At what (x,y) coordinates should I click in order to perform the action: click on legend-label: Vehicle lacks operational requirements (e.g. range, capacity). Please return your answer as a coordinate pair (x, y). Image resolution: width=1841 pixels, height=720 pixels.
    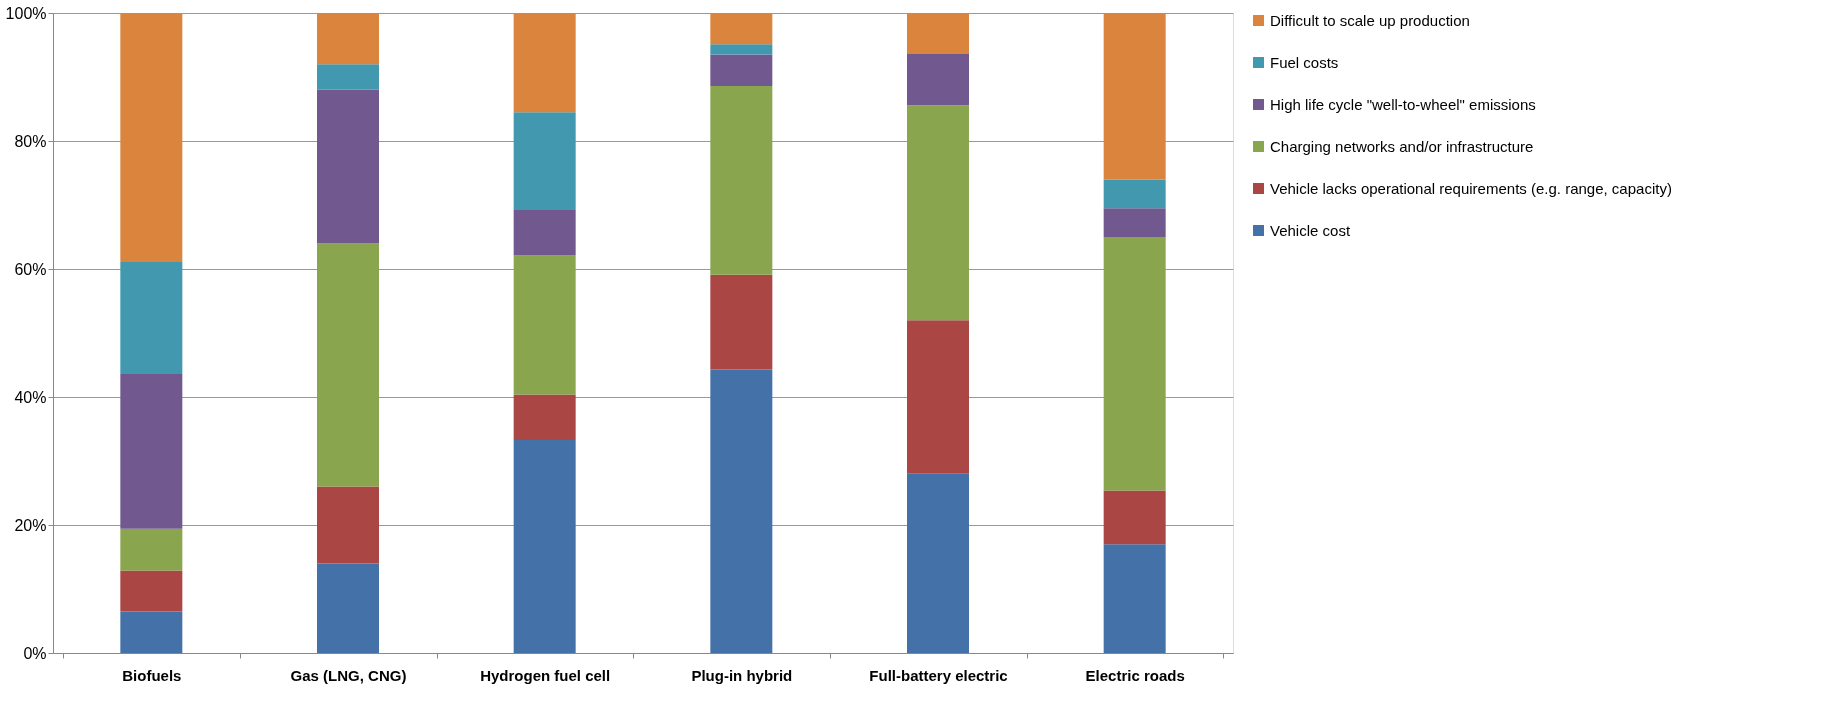
    Looking at the image, I should click on (1471, 188).